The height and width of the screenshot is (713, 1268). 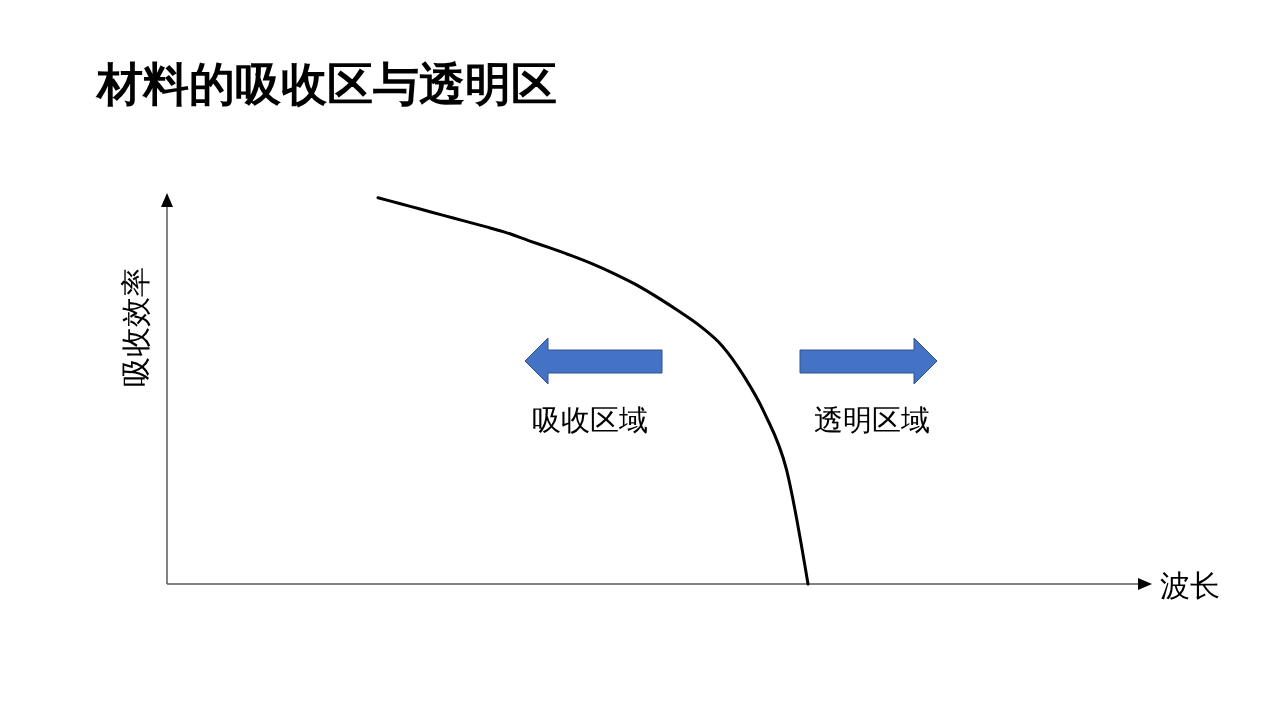 I want to click on chart-title: 材料的吸收区与透明区, so click(x=326, y=84).